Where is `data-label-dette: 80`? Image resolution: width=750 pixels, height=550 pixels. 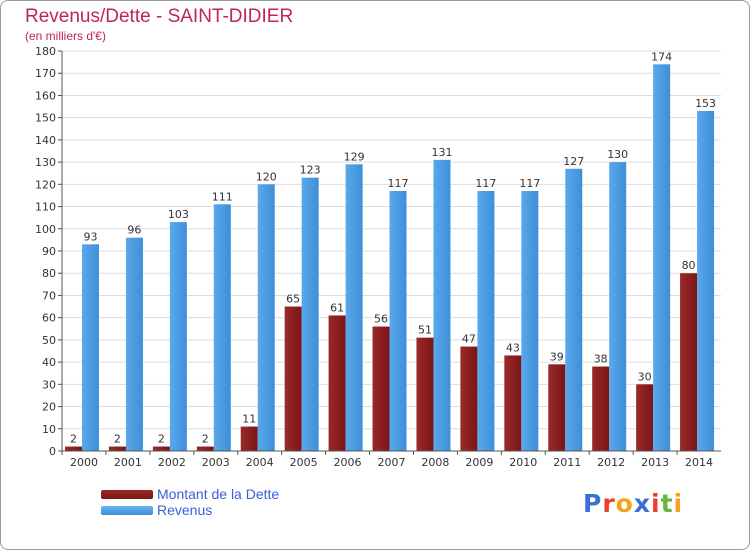 data-label-dette: 80 is located at coordinates (689, 265).